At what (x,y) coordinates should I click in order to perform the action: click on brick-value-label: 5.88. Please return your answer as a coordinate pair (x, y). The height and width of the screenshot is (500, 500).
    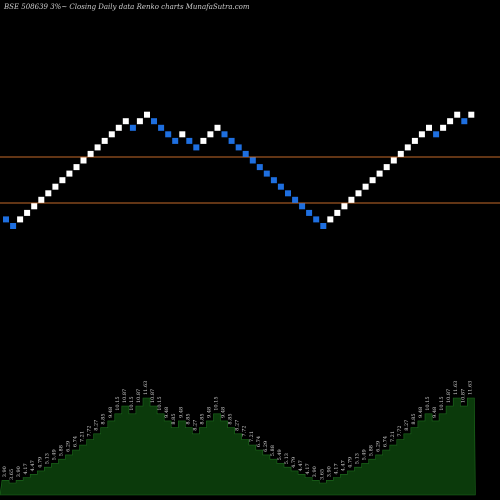
    Looking at the image, I should click on (273, 450).